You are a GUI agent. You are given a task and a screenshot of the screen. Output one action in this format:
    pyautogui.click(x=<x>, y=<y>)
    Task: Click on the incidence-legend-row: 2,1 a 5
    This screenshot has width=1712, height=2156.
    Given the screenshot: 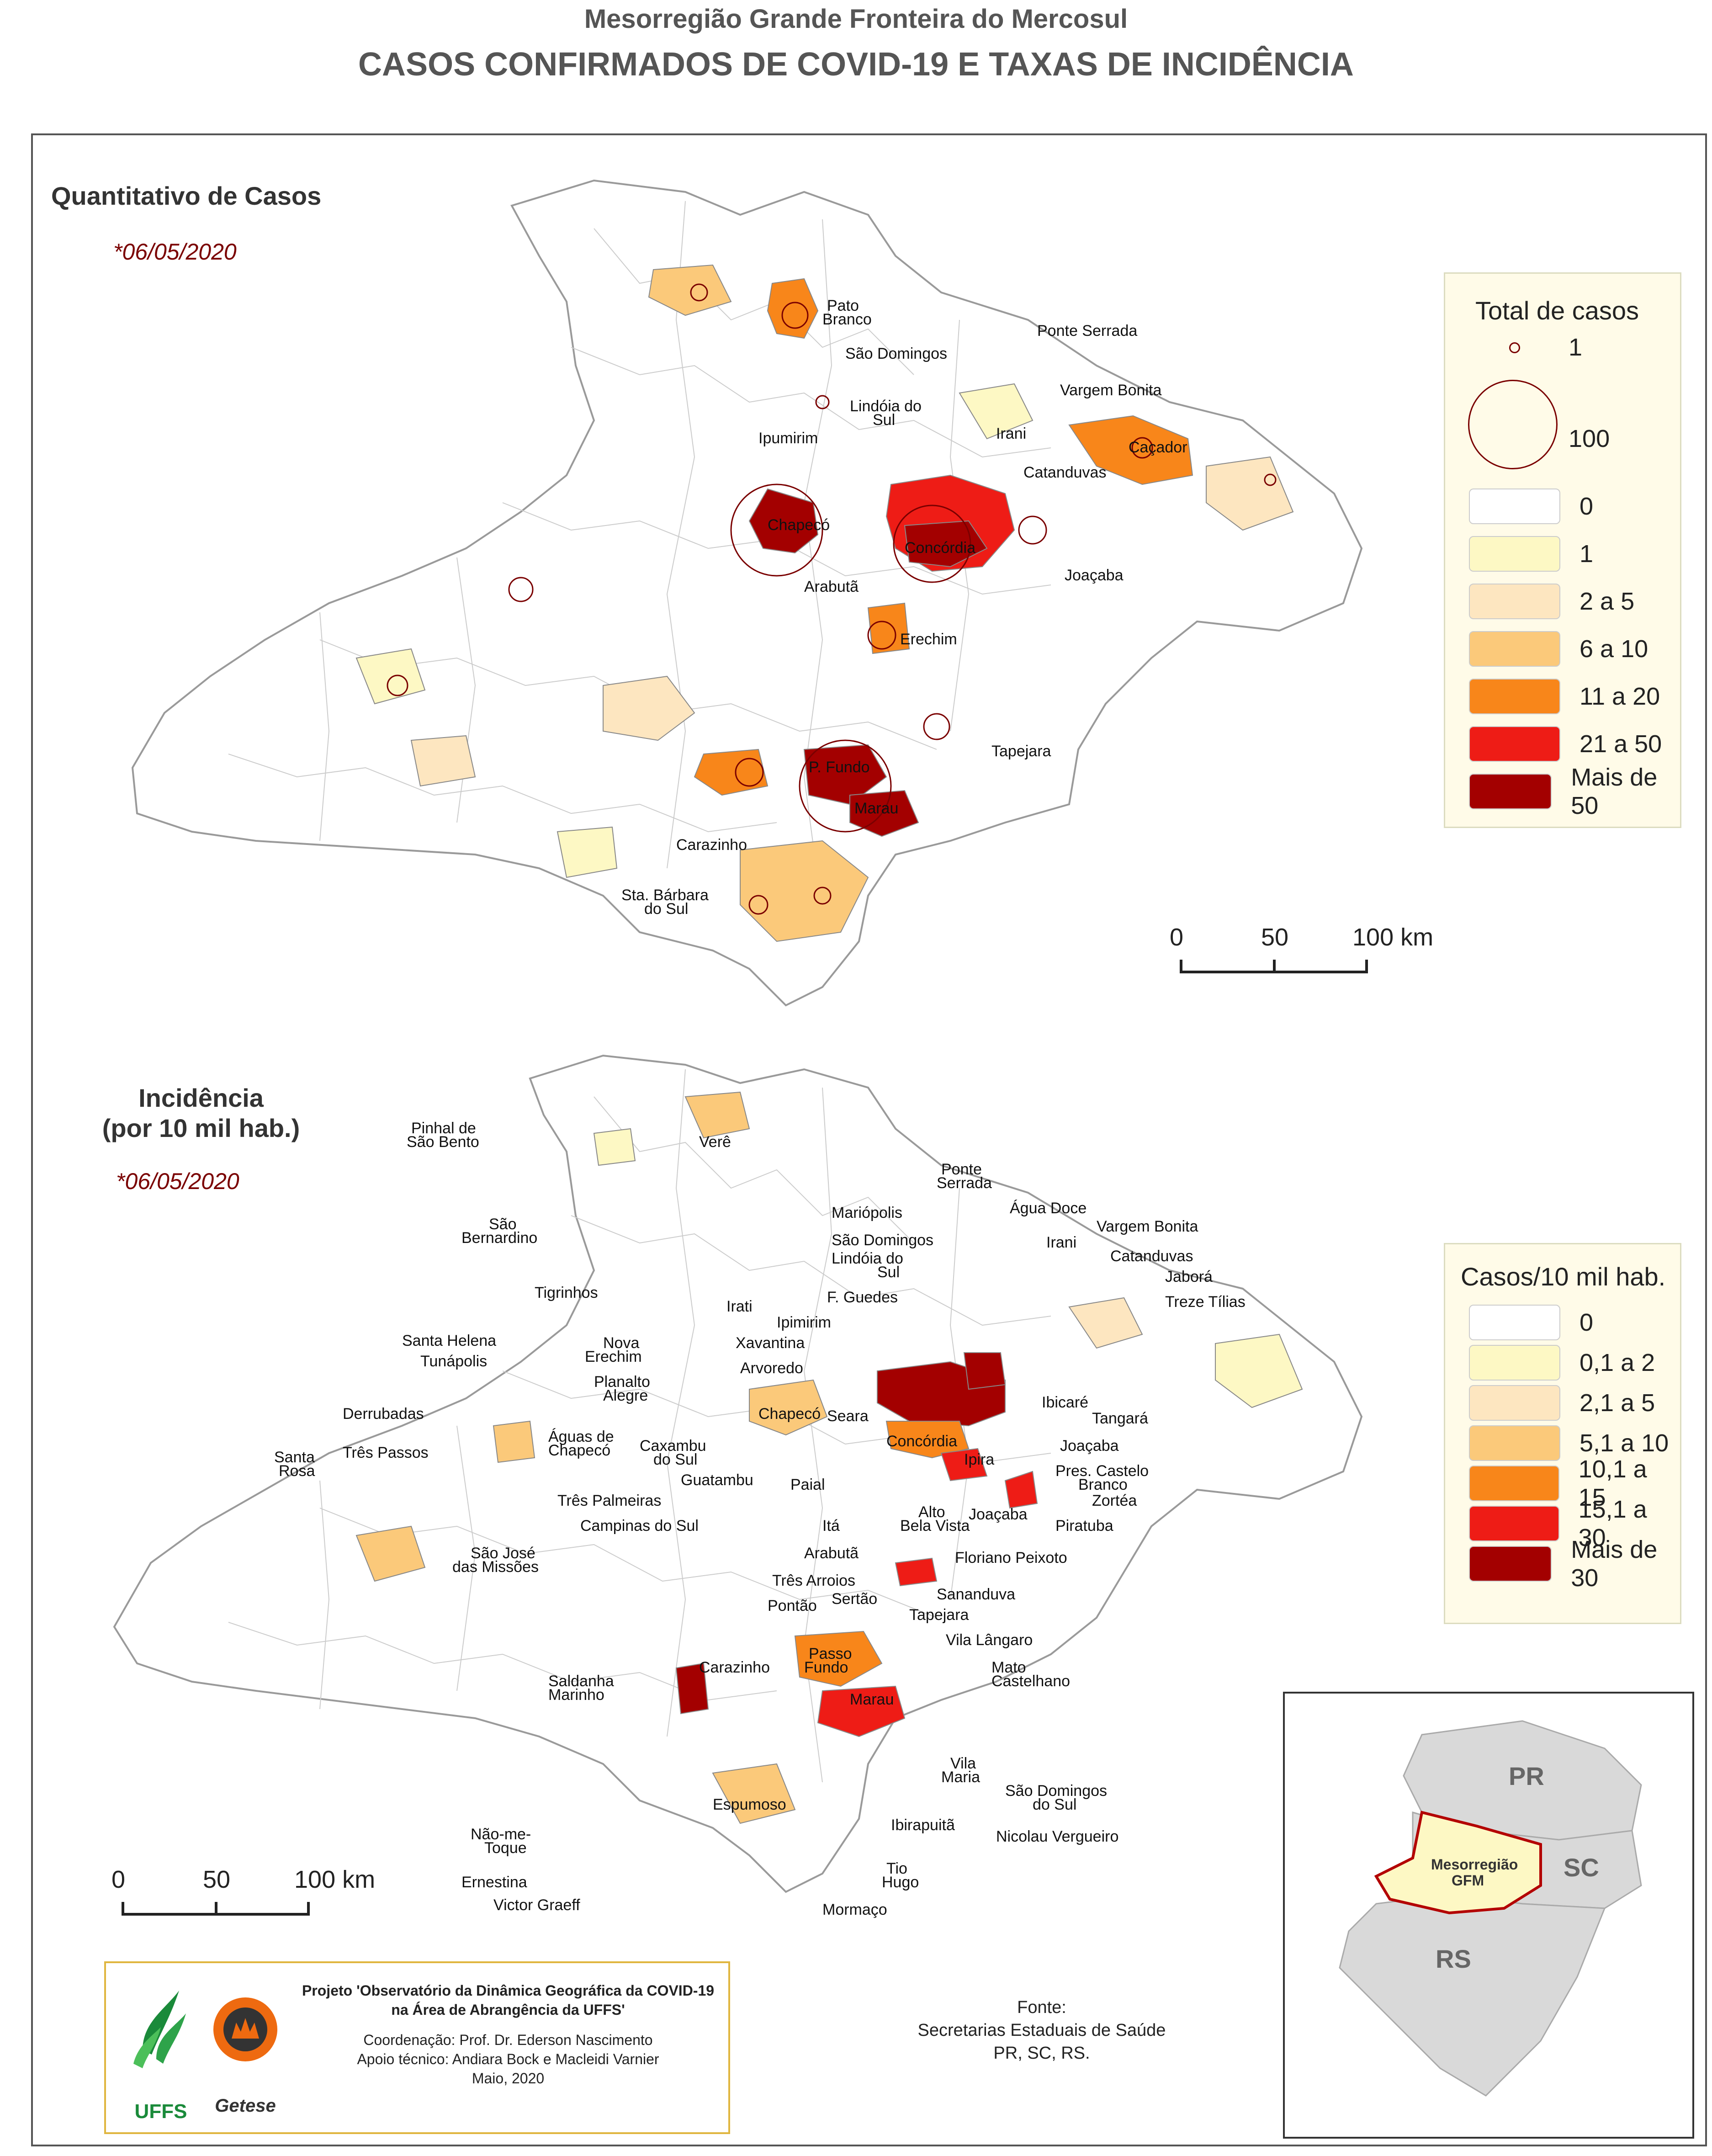 What is the action you would take?
    pyautogui.click(x=1562, y=1403)
    